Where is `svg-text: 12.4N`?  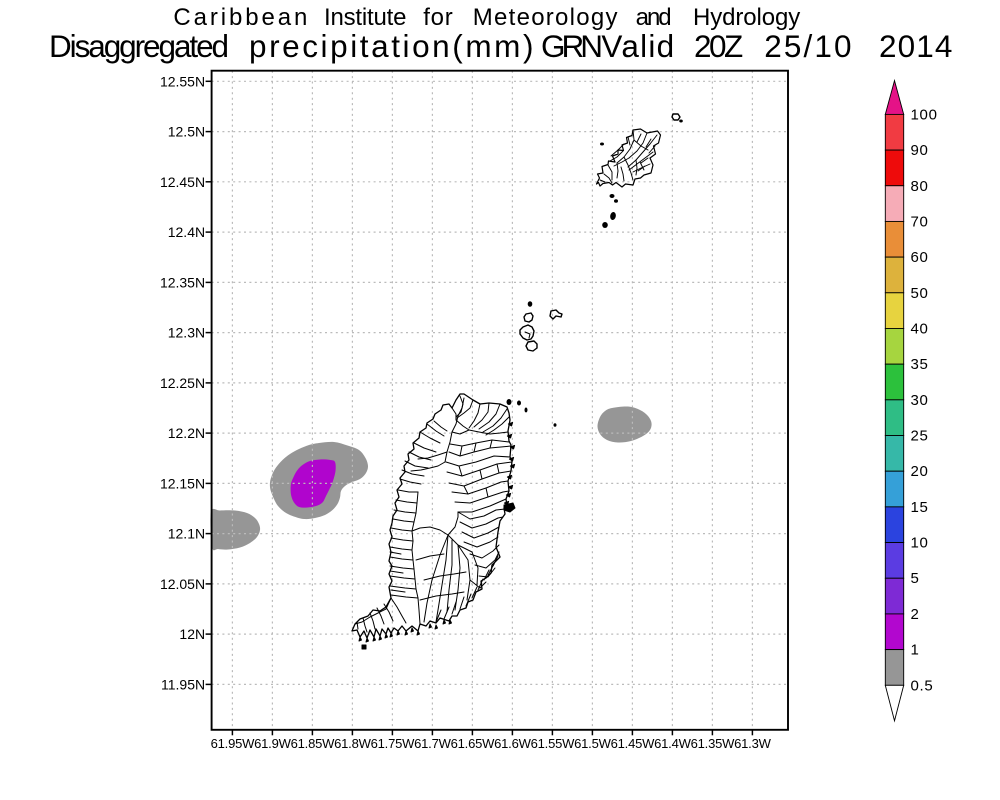 svg-text: 12.4N is located at coordinates (186, 232).